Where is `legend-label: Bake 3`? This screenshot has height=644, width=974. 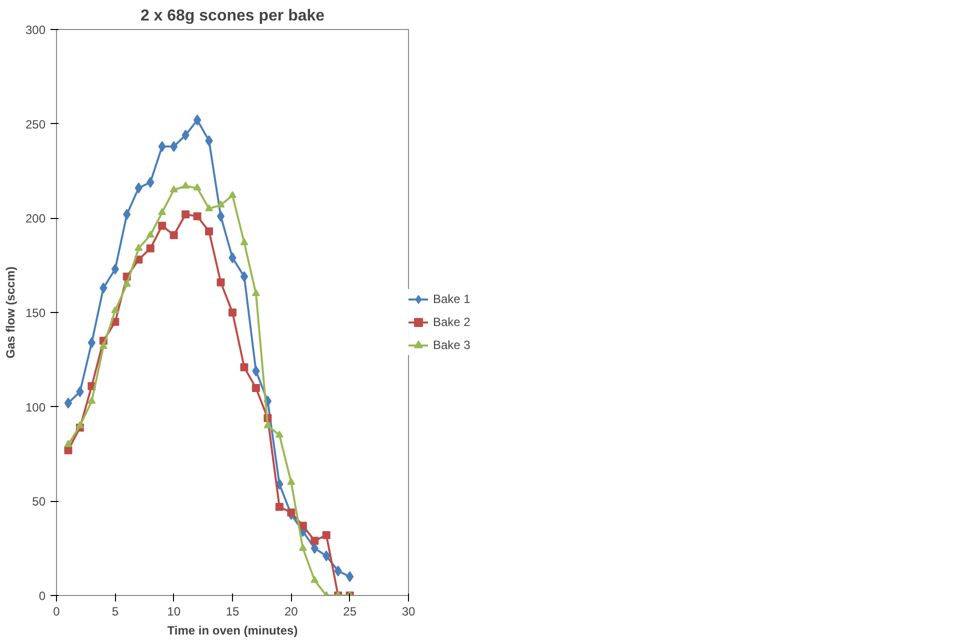 legend-label: Bake 3 is located at coordinates (451, 345).